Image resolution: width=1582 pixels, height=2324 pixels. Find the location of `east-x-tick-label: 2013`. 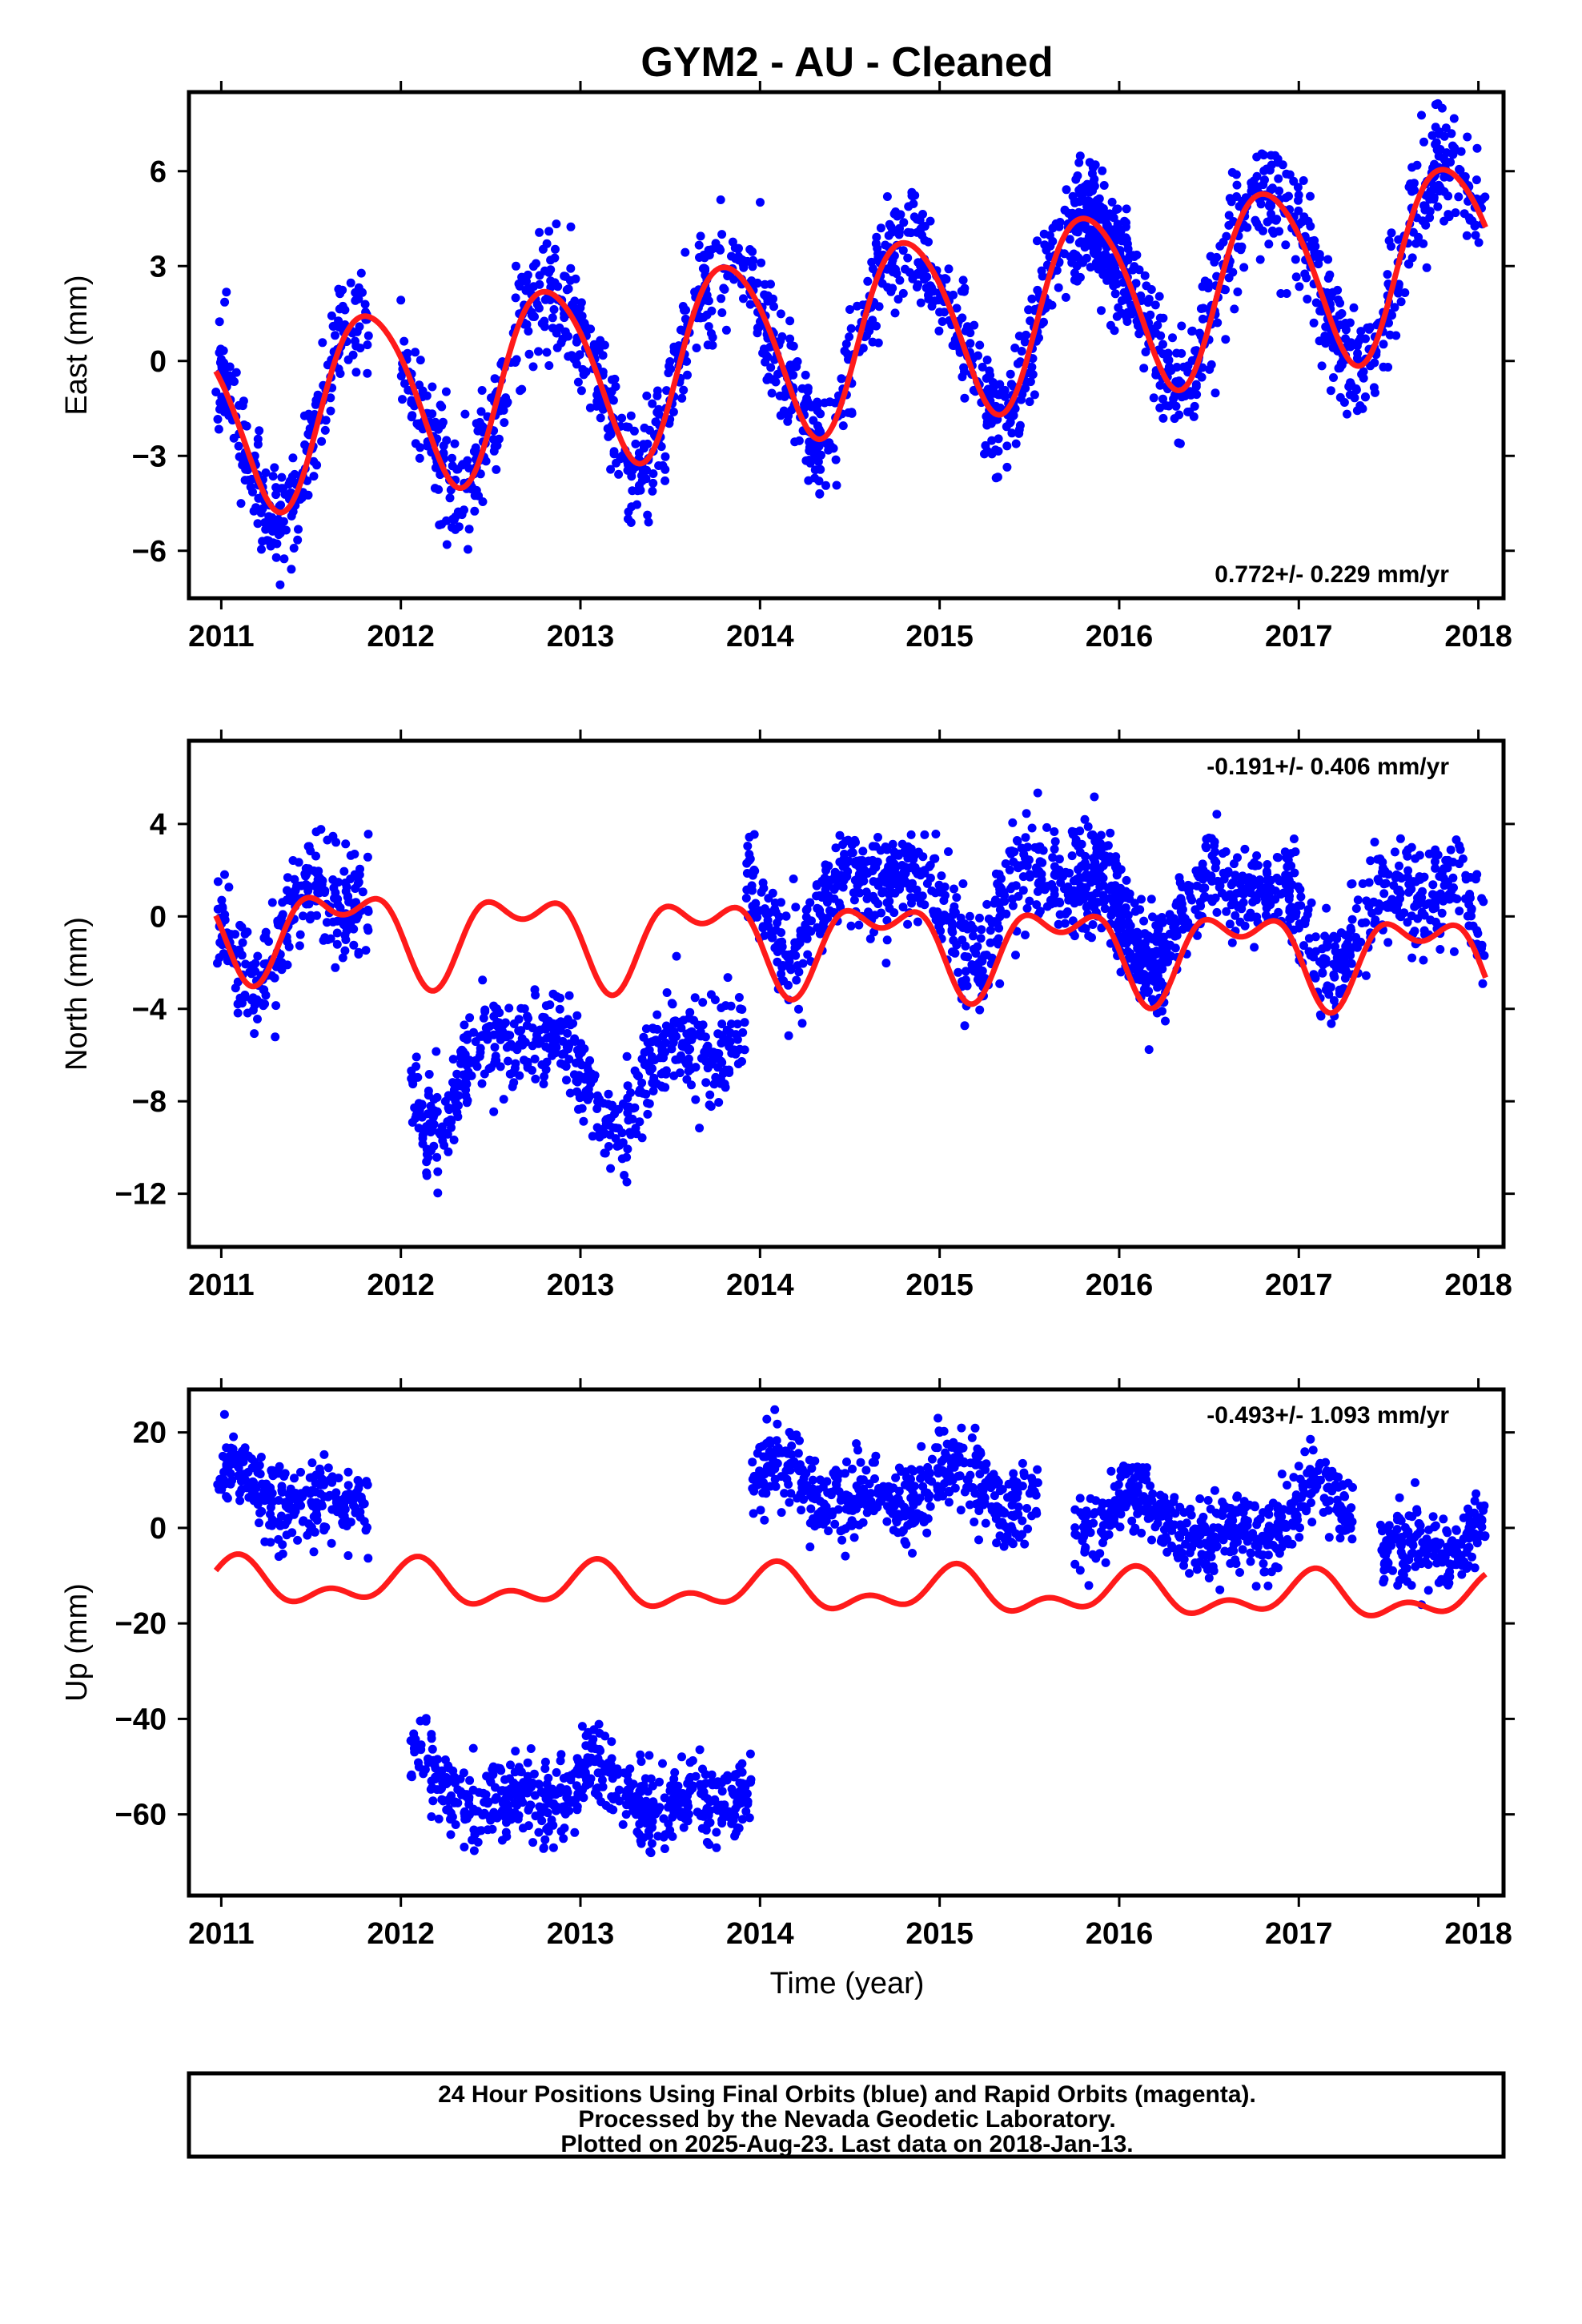

east-x-tick-label: 2013 is located at coordinates (581, 636).